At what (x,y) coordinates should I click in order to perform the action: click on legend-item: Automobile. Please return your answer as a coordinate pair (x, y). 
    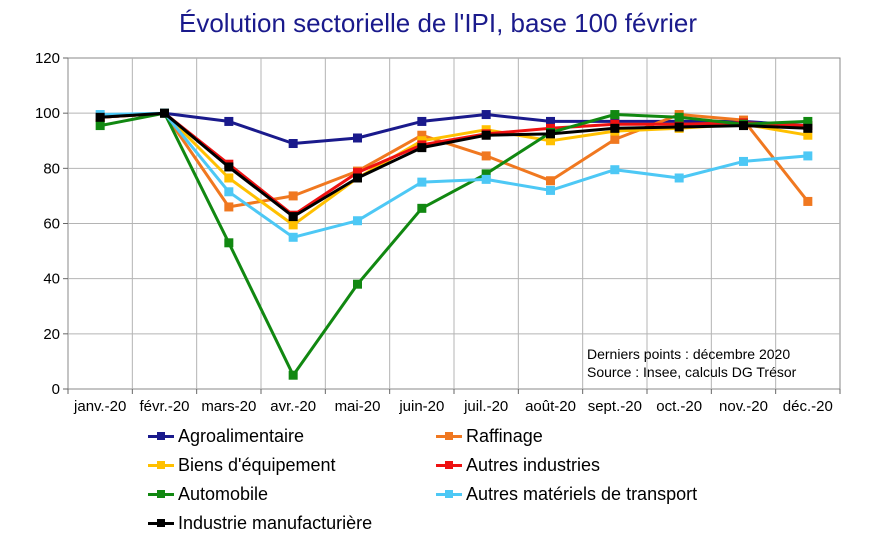
    Looking at the image, I should click on (208, 494).